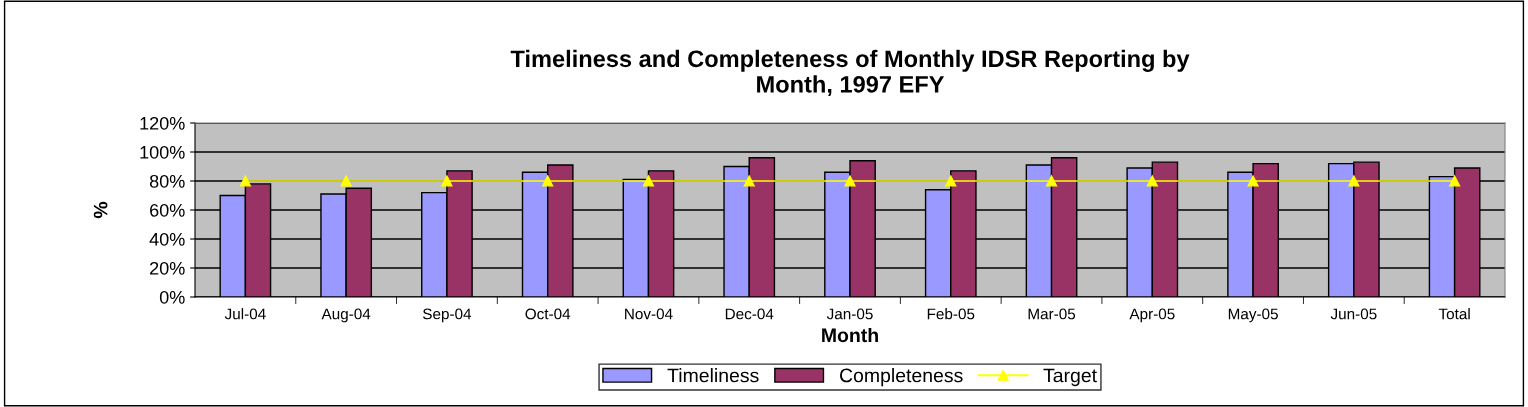  I want to click on x-tick-label: Jun-05, so click(1353, 314).